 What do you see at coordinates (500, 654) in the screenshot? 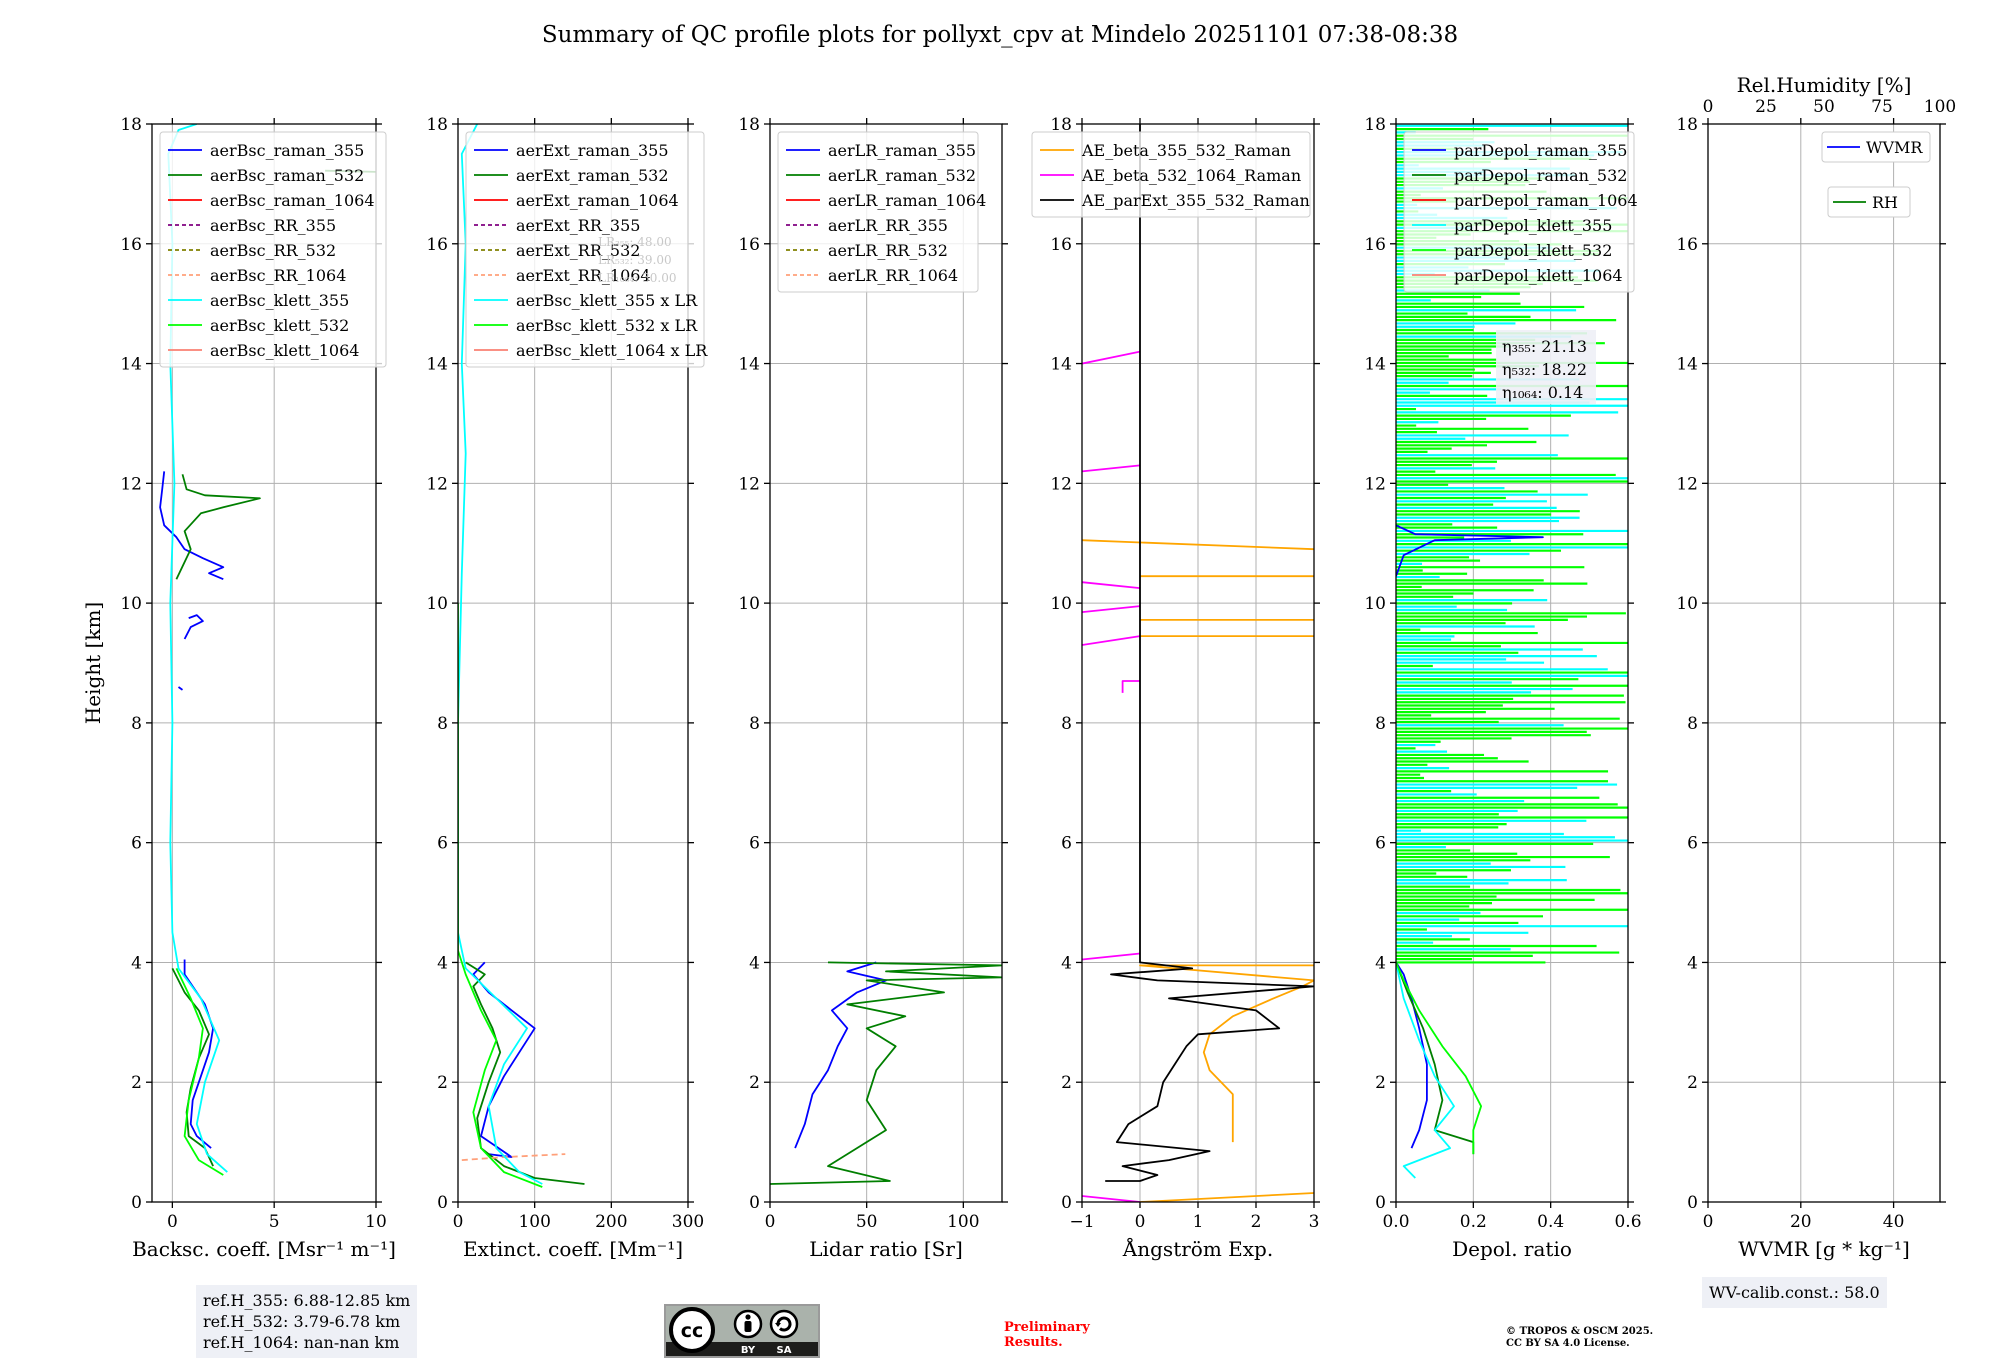
I see `series-aerBsc_klett_355 x LR` at bounding box center [500, 654].